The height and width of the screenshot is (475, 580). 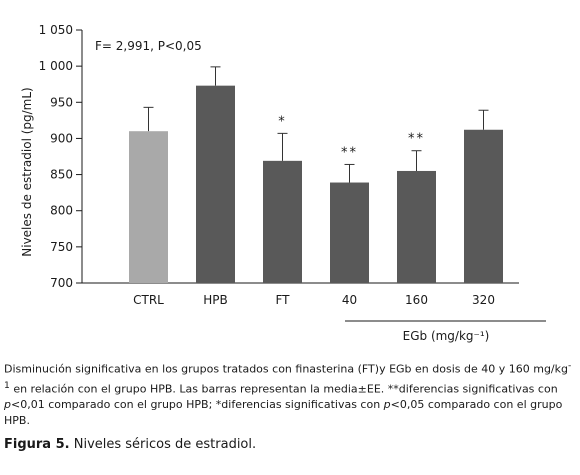 What do you see at coordinates (148, 46) in the screenshot?
I see `anova-statistic: F= 2,991, P<0,05` at bounding box center [148, 46].